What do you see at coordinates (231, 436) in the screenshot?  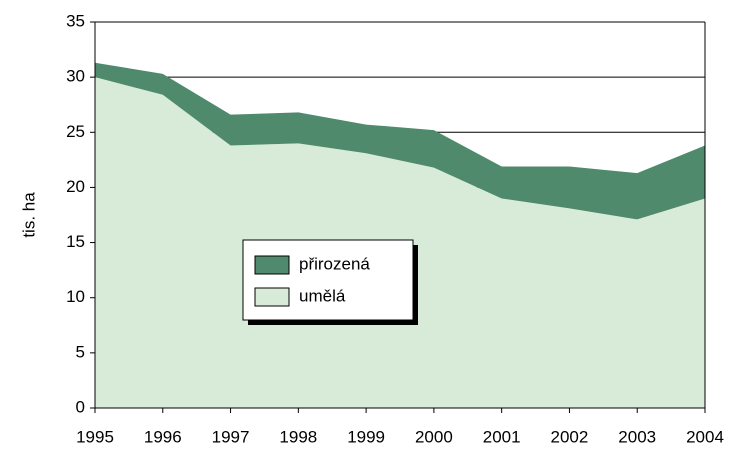 I see `x-tick-label: 1997` at bounding box center [231, 436].